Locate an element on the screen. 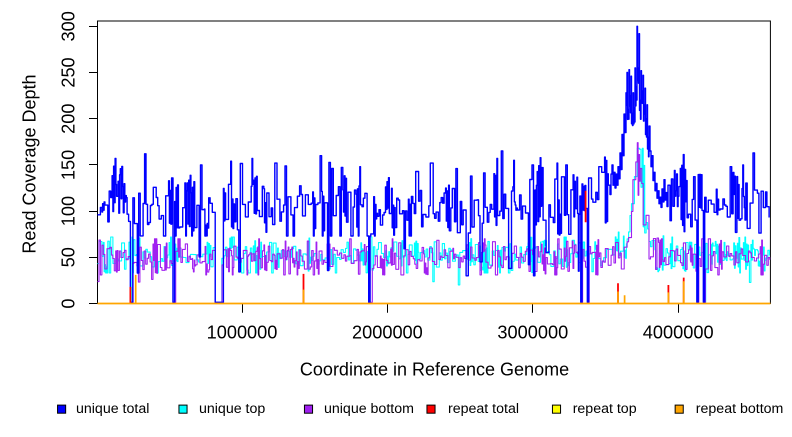 The image size is (792, 437). svg-text: 1000000 is located at coordinates (242, 333).